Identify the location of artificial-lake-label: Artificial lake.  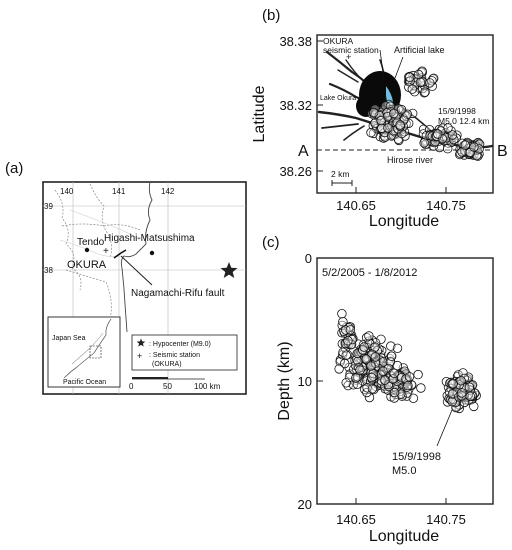
(419, 50).